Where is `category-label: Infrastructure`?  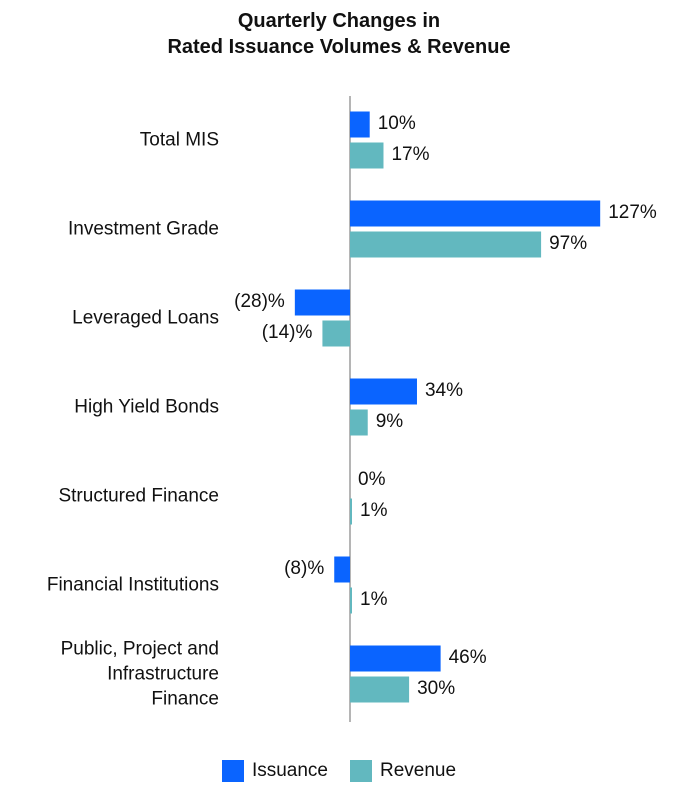
category-label: Infrastructure is located at coordinates (163, 674).